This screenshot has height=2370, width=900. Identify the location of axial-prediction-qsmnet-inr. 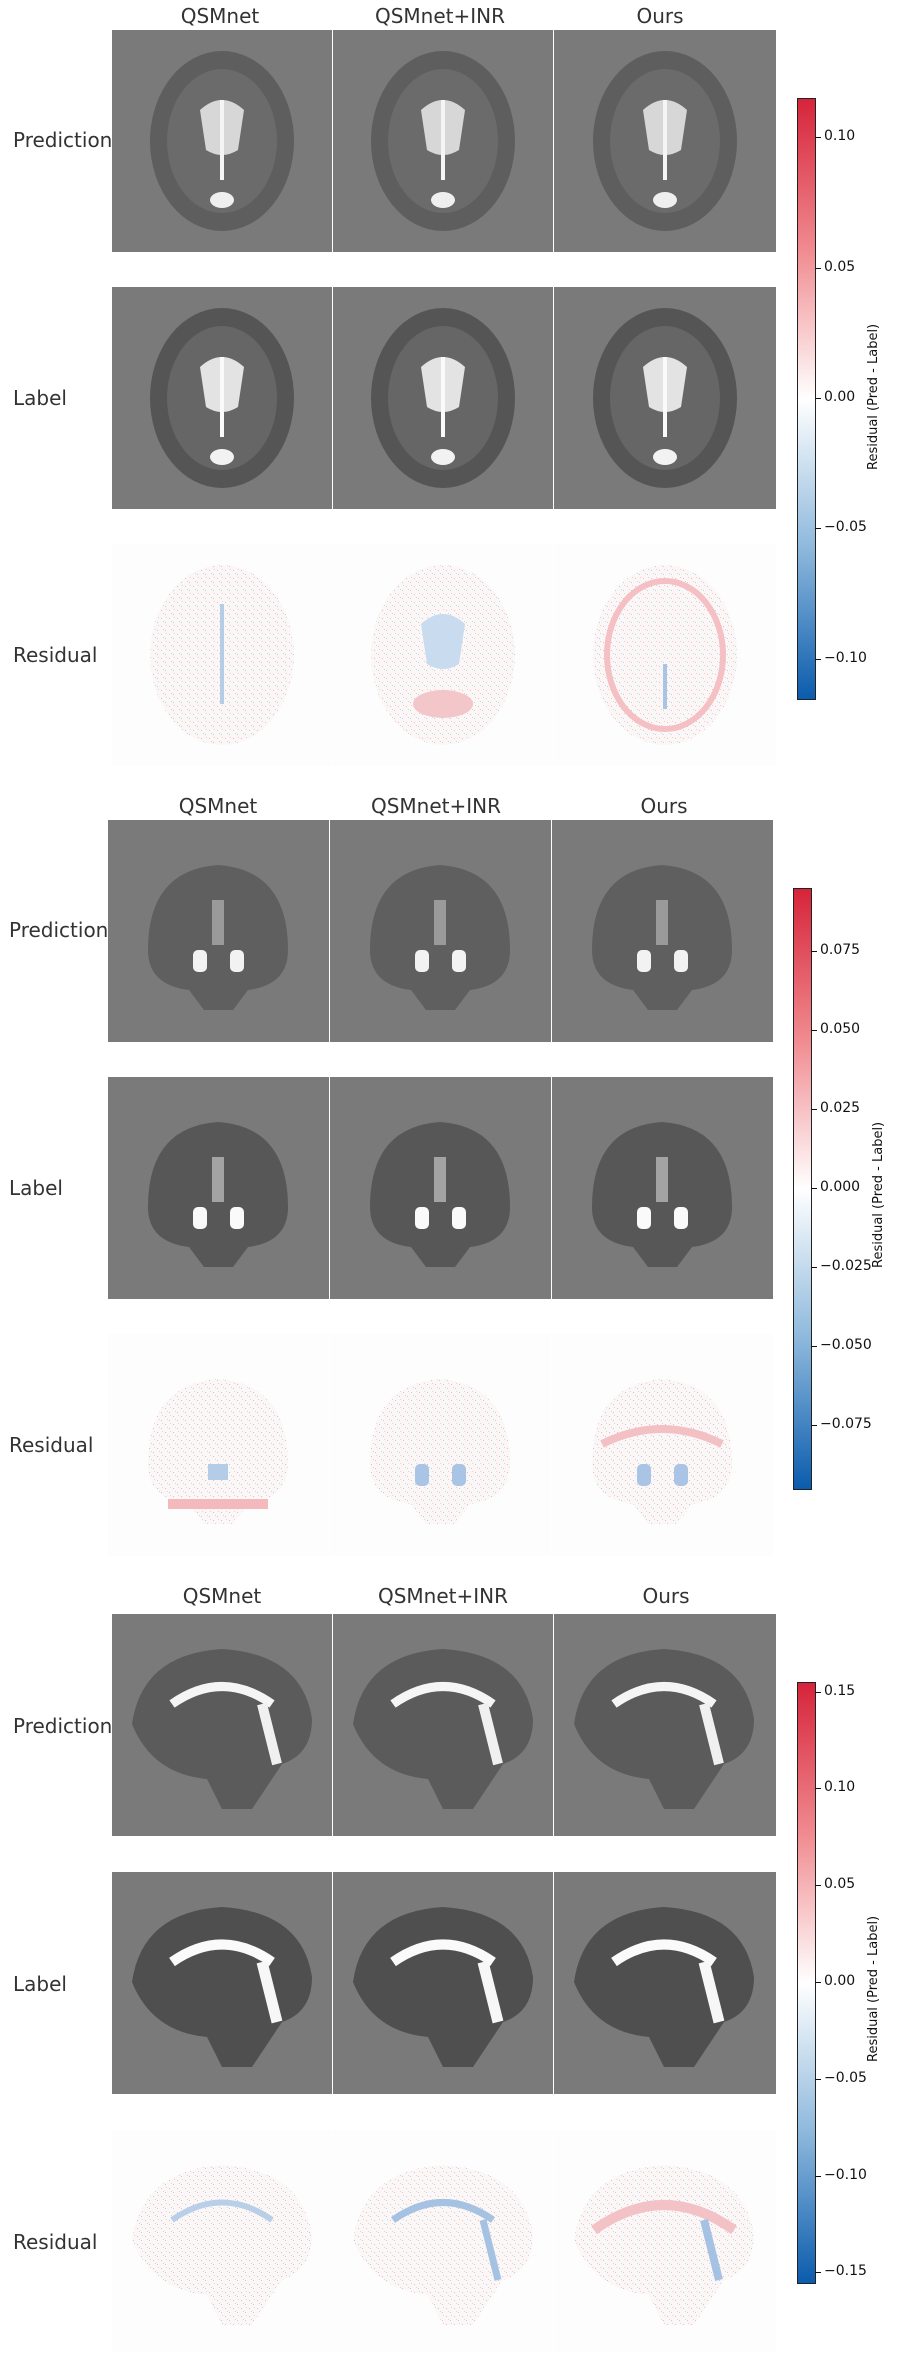
(443, 141).